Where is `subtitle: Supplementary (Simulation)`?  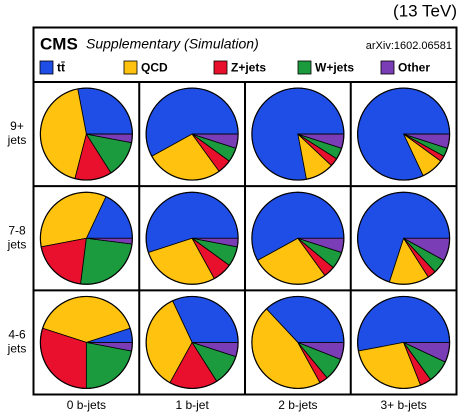
subtitle: Supplementary (Simulation) is located at coordinates (172, 44).